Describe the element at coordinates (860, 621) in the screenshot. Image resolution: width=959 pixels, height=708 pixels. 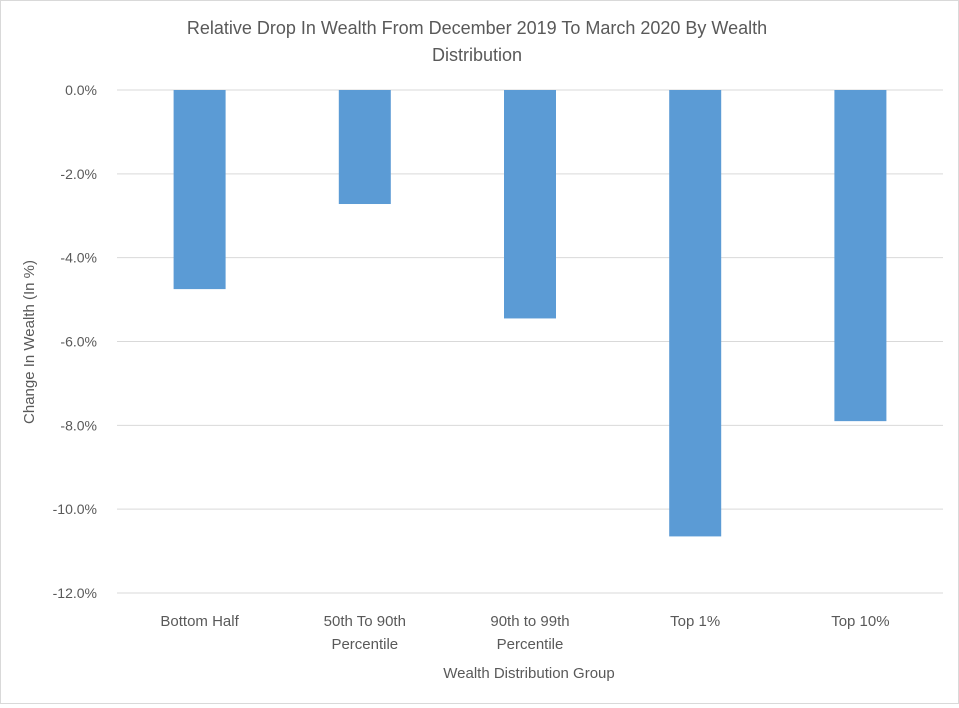
I see `x-category-label: Top 10%` at that location.